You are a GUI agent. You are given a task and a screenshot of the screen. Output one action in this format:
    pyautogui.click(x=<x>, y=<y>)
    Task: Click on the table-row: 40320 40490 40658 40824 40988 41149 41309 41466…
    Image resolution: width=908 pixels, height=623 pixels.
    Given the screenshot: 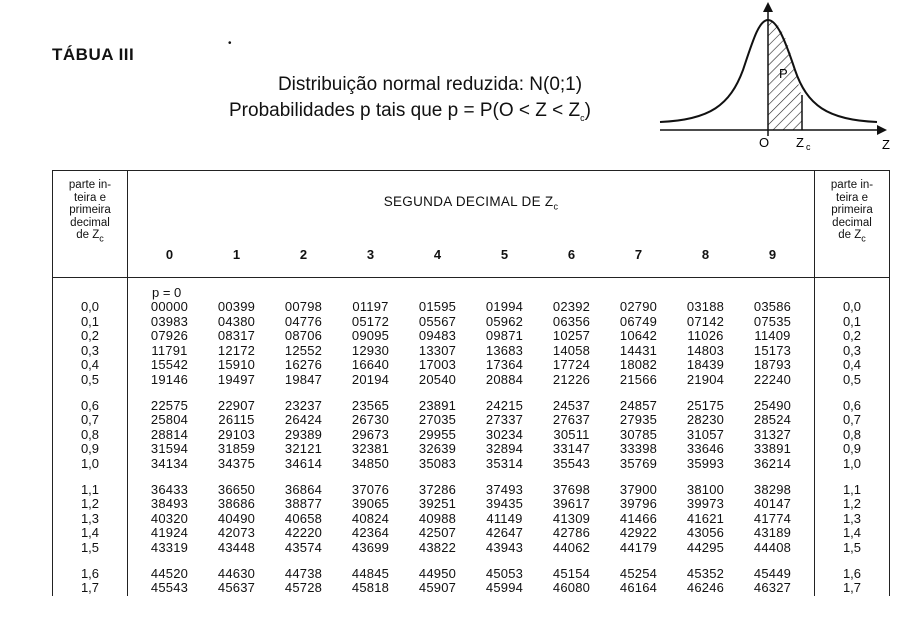 What is the action you would take?
    pyautogui.click(x=471, y=518)
    